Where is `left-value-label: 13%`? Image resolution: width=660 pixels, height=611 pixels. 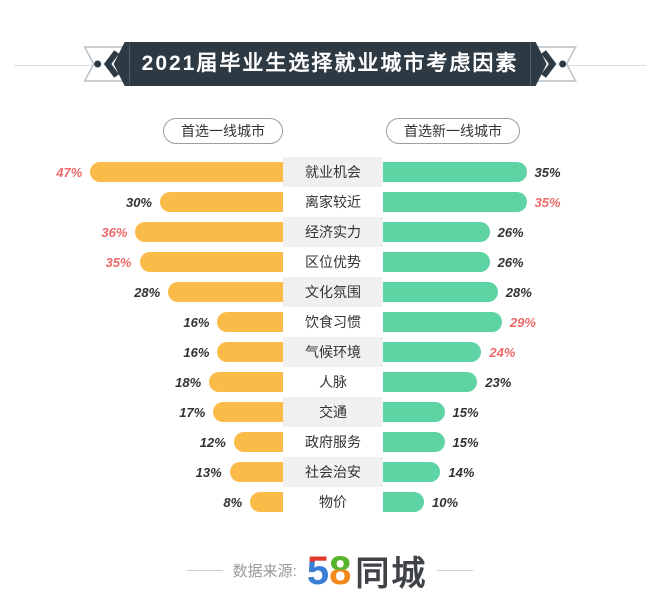
left-value-label: 13% is located at coordinates (208, 472).